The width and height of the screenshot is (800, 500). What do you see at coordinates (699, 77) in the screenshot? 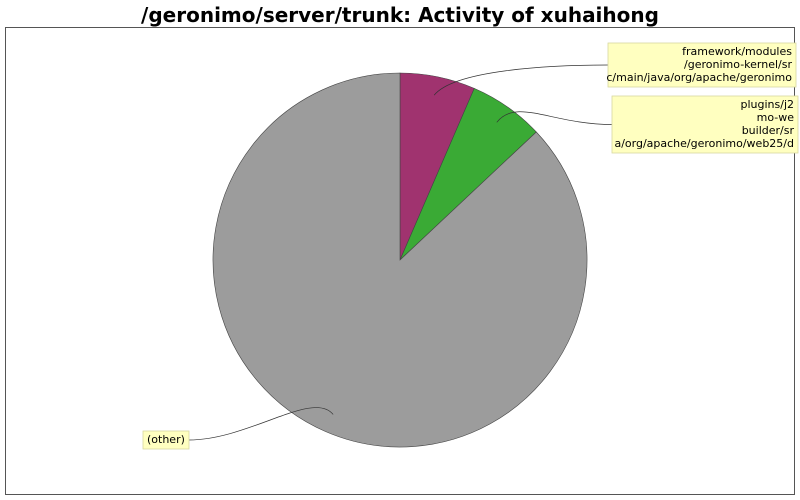
I see `slice-label-0-line-2: c/main/java/org/apache/geronimo` at bounding box center [699, 77].